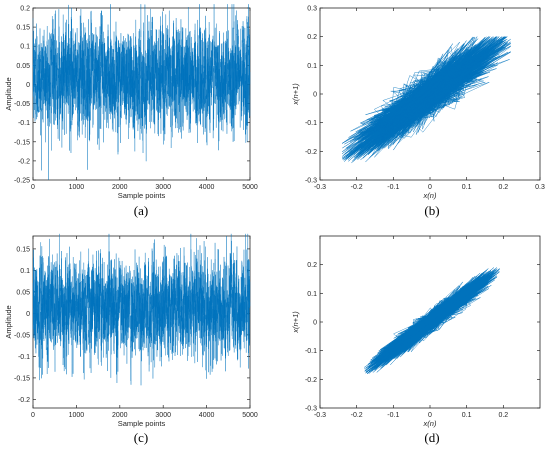 This screenshot has width=550, height=452. What do you see at coordinates (33, 415) in the screenshot?
I see `x-tick-label-c-0: 0` at bounding box center [33, 415].